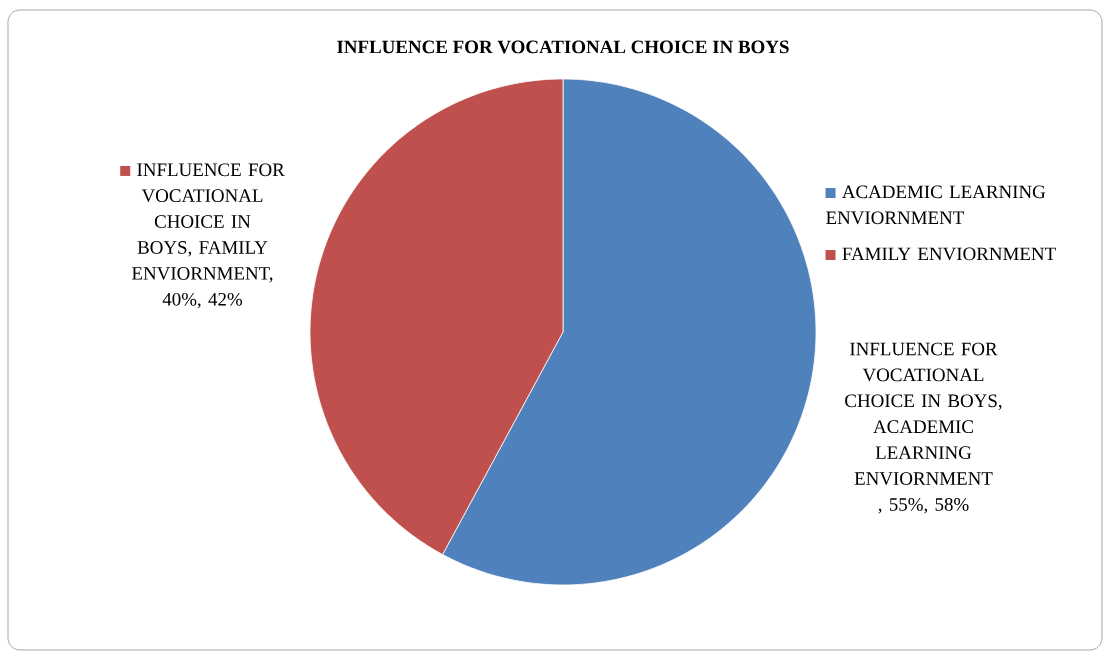 This screenshot has height=652, width=1110. Describe the element at coordinates (208, 236) in the screenshot. I see `data-label: INFLUENCE FOR VOCATIONAL CHOICE IN BOYS, FAMILY ENVIORNMENT, 40%, 42%` at that location.